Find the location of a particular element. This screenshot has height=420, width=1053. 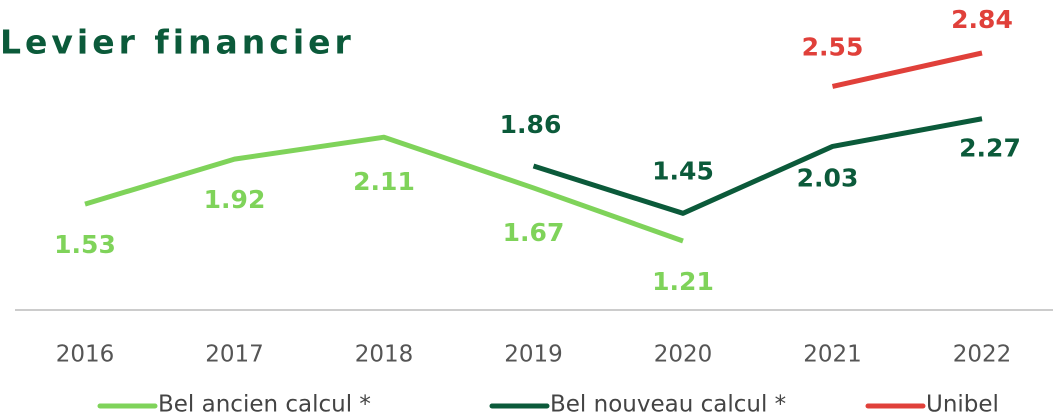

data-label: 1.86 is located at coordinates (531, 124).